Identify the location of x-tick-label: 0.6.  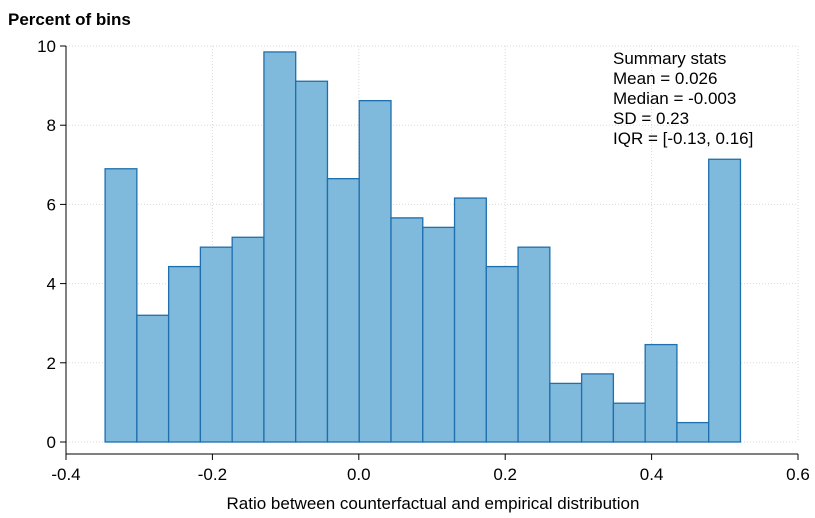
(798, 474).